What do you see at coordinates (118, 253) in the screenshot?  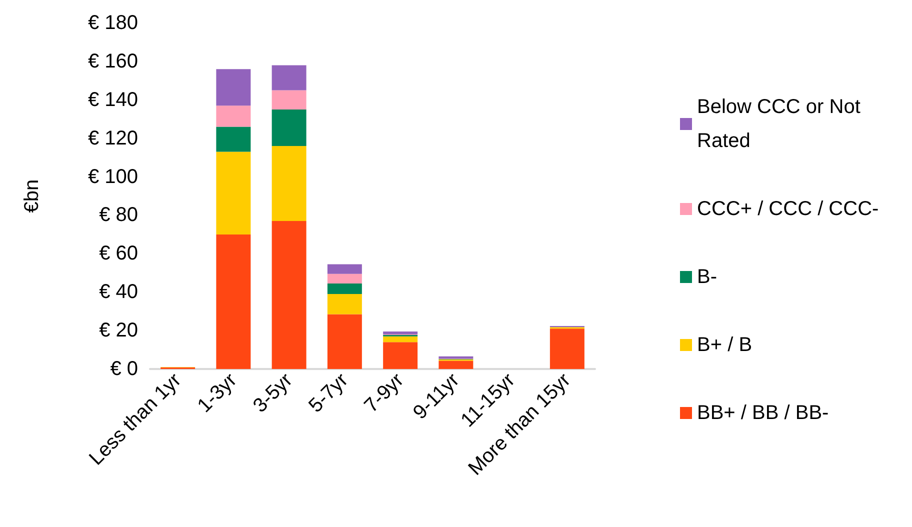 I see `y-tick-label: € 60` at bounding box center [118, 253].